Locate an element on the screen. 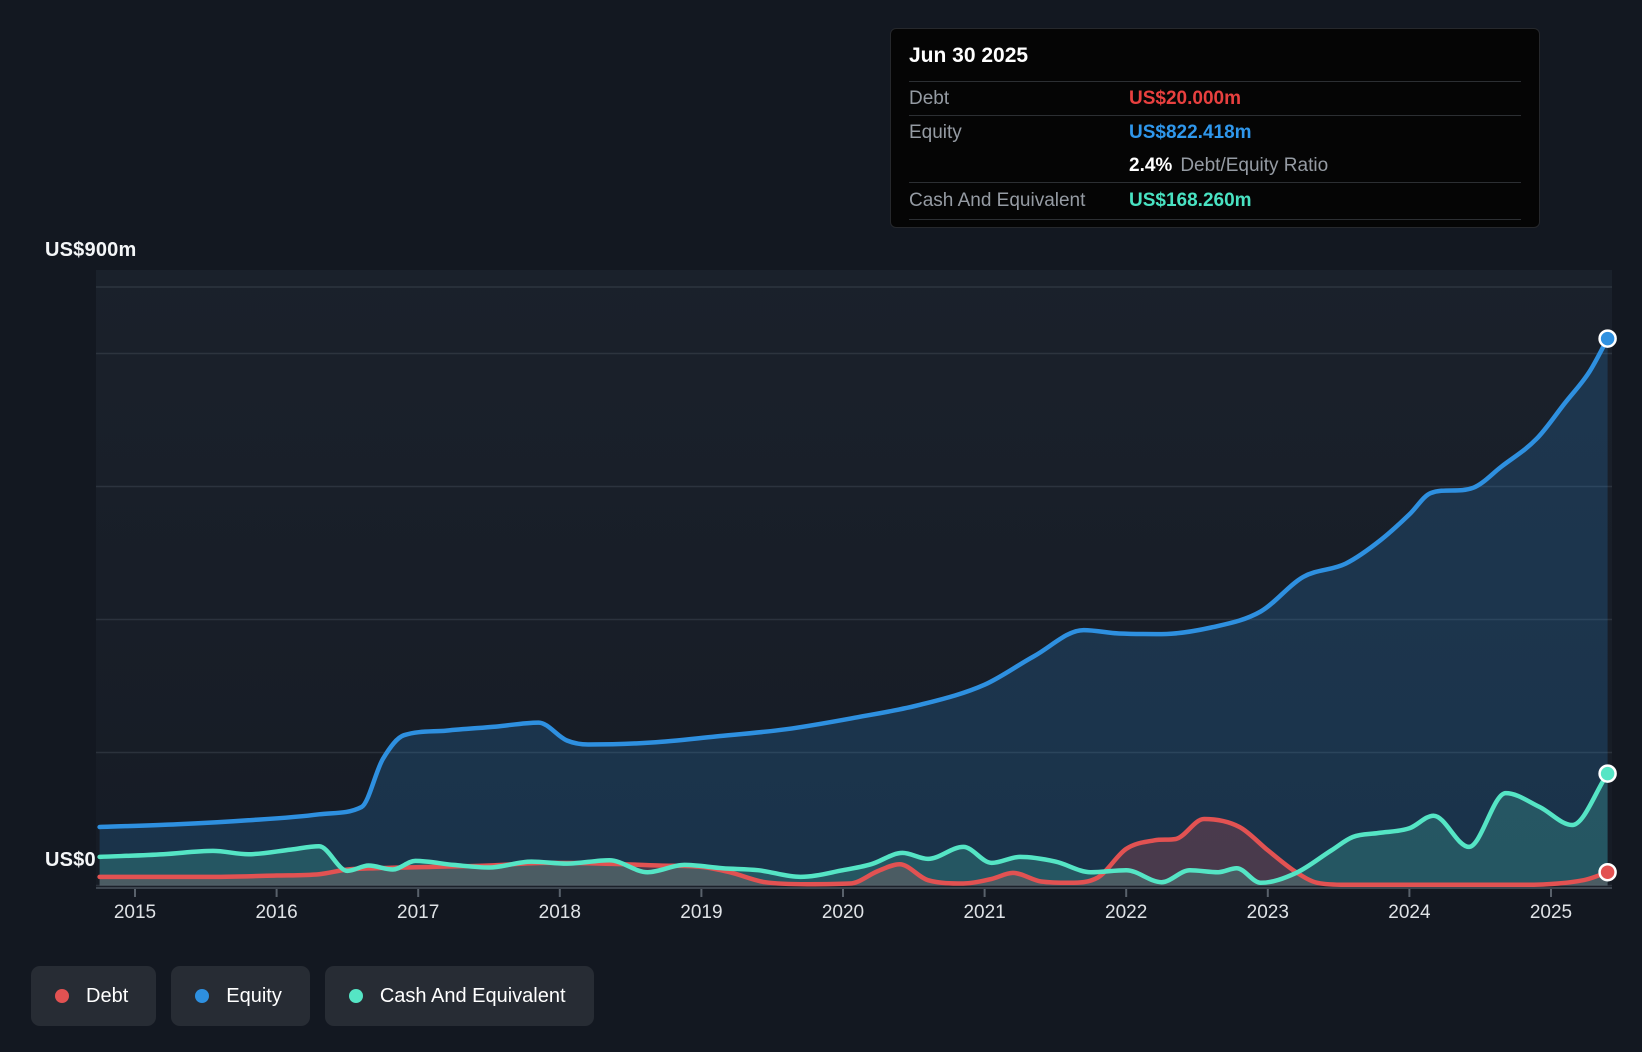 Image resolution: width=1642 pixels, height=1052 pixels. x-axis-label-2015: 2015 is located at coordinates (135, 912).